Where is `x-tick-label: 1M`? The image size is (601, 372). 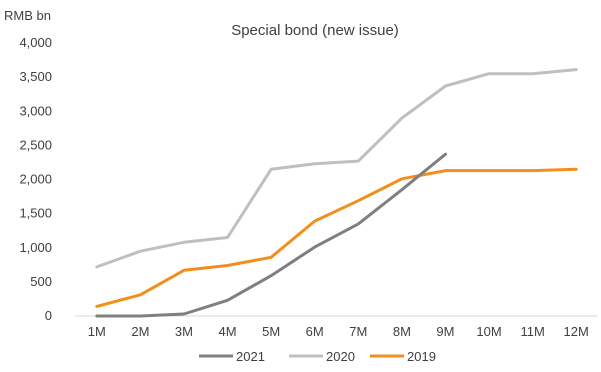 x-tick-label: 1M is located at coordinates (97, 331).